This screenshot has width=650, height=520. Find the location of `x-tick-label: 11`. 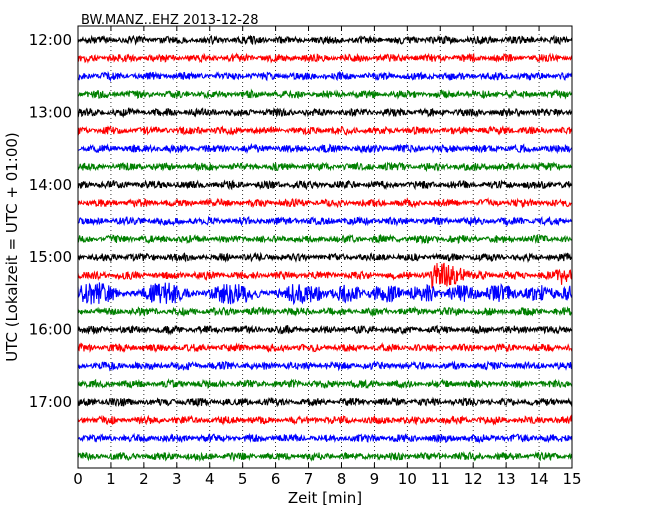

x-tick-label: 11 is located at coordinates (440, 479).